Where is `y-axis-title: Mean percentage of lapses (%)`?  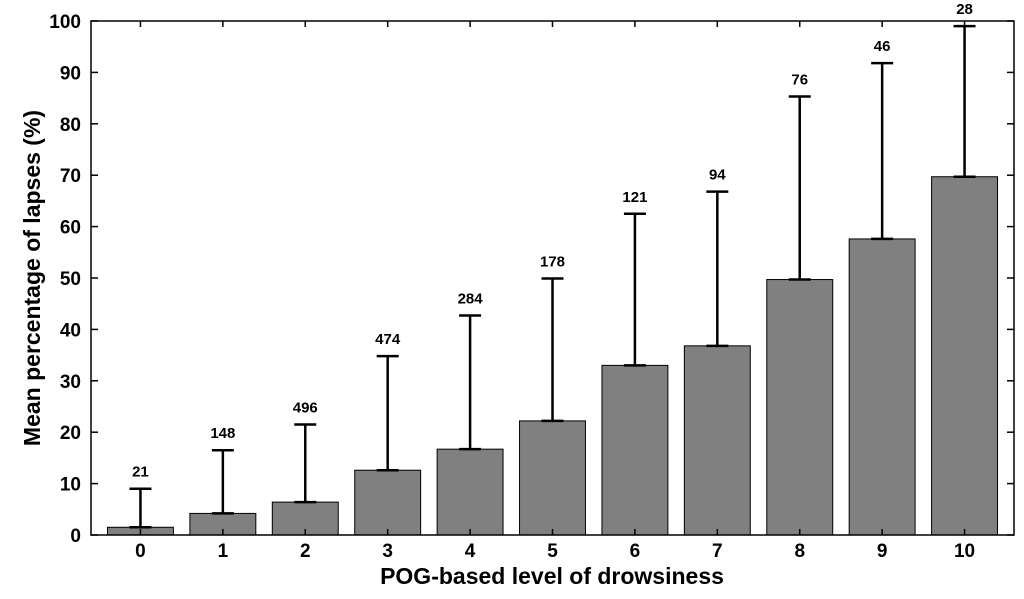 y-axis-title: Mean percentage of lapses (%) is located at coordinates (32, 278).